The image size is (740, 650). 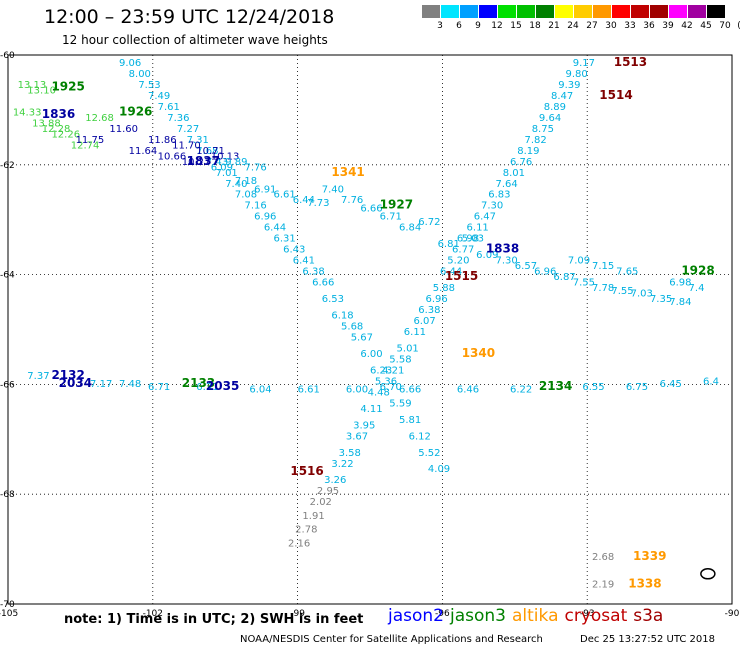 I want to click on wave-height-value: 6.4, so click(x=711, y=381).